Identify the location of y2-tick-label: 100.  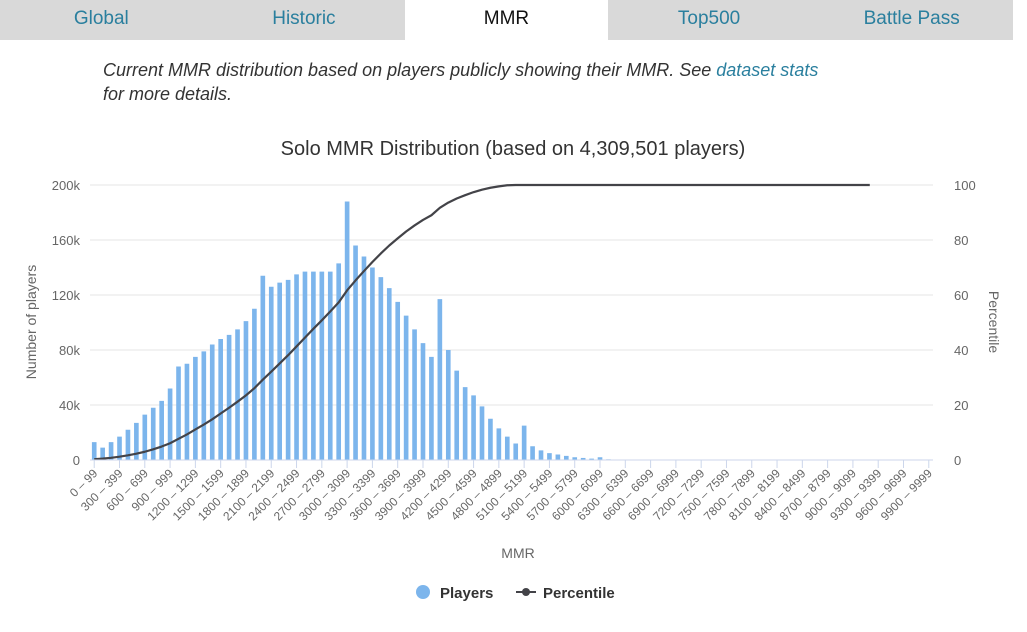
(965, 185).